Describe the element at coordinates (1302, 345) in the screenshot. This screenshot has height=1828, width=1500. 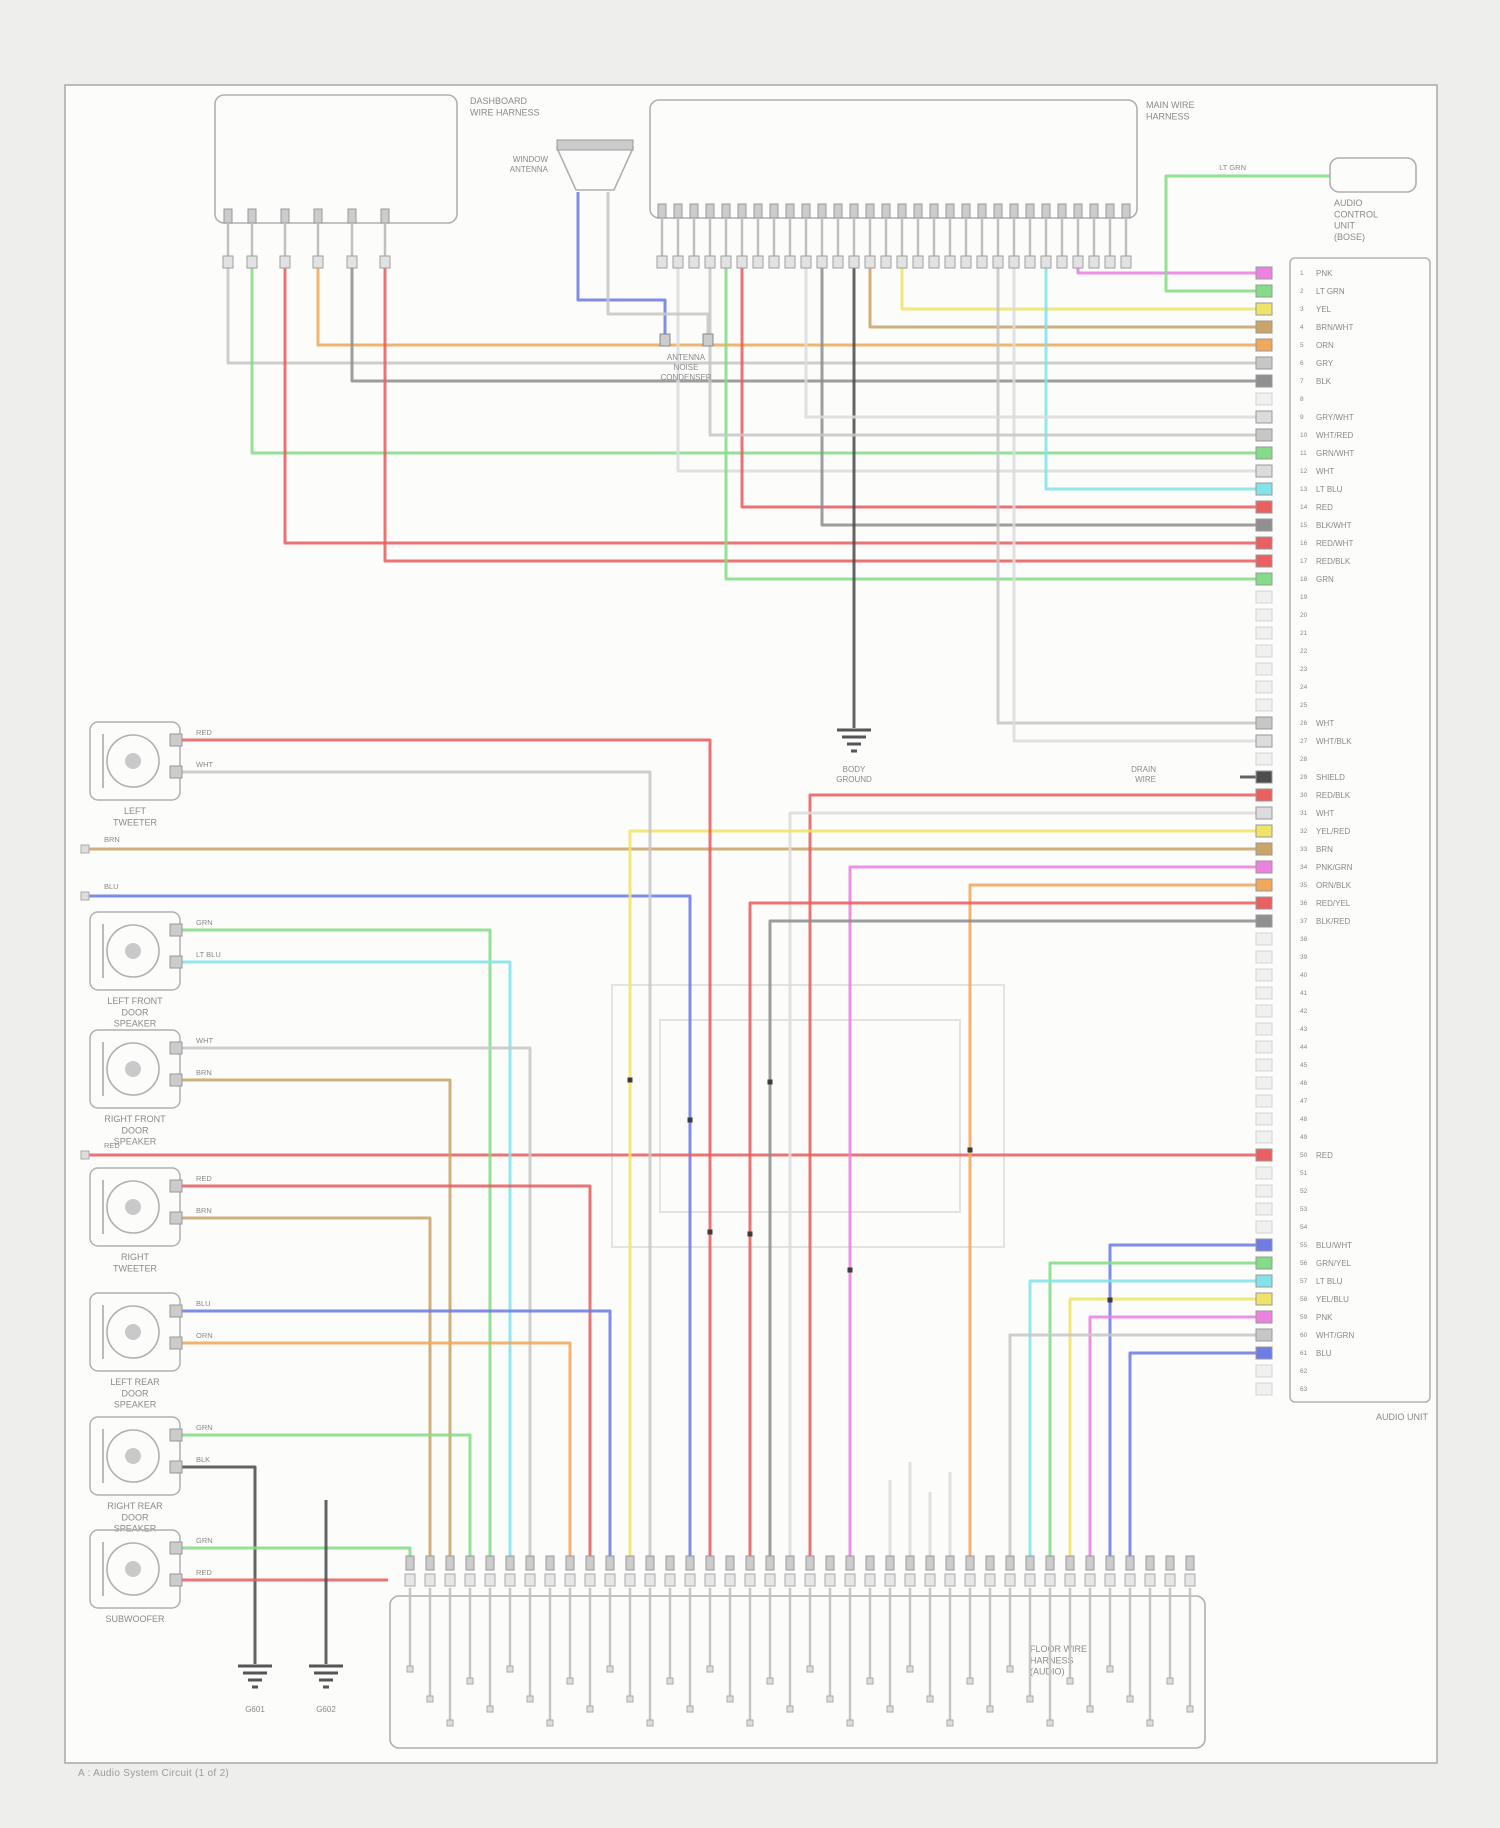
I see `pin-number: 5` at that location.